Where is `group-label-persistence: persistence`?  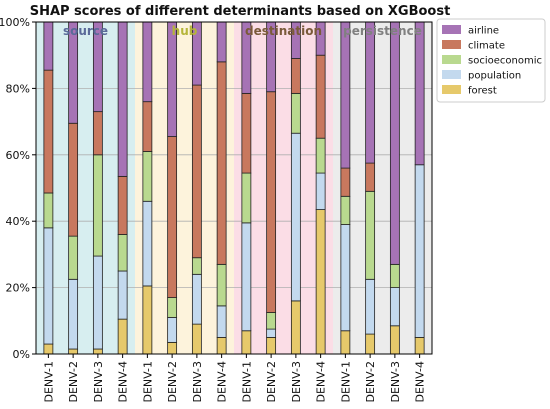 group-label-persistence: persistence is located at coordinates (382, 31).